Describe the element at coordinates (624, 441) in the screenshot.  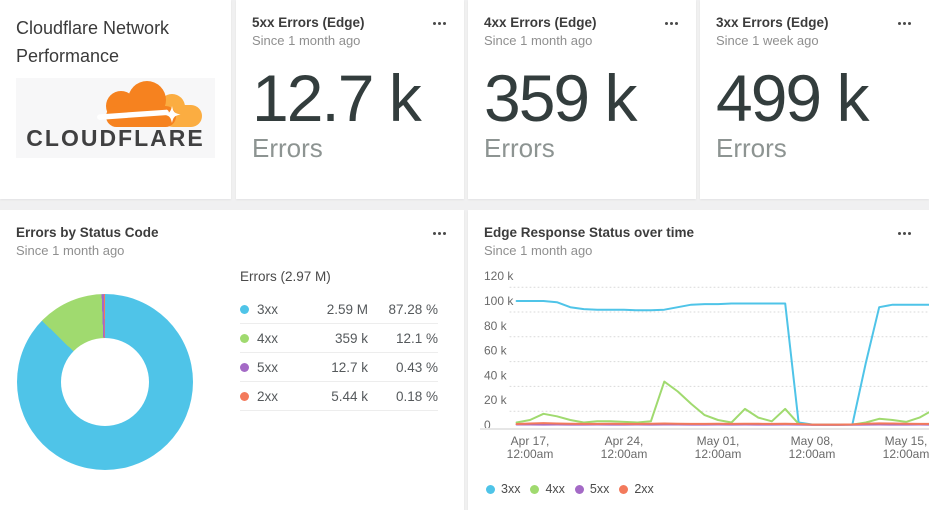
I see `x-tick-label: Apr 24,` at that location.